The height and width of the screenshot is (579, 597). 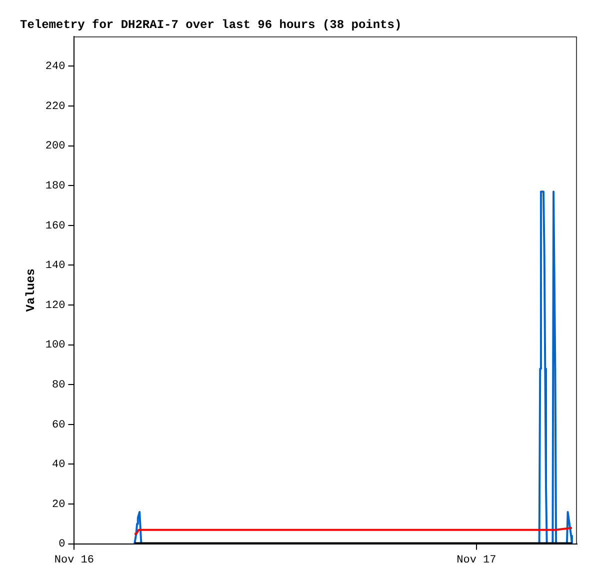 I want to click on y-tick-label: 20, so click(x=59, y=504).